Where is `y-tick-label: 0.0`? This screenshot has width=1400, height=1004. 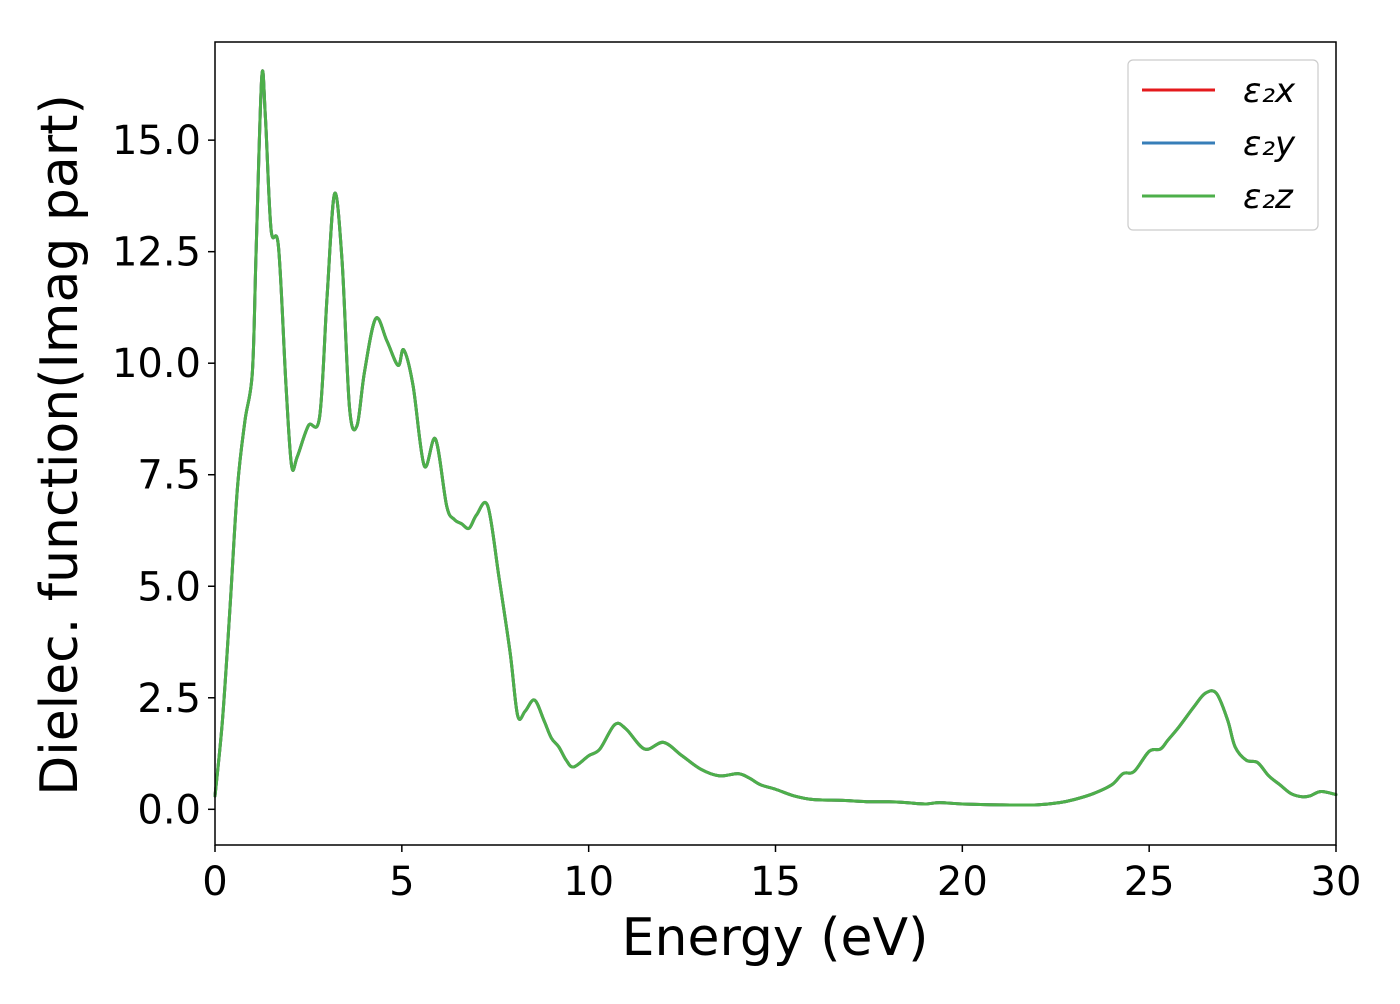 y-tick-label: 0.0 is located at coordinates (169, 810).